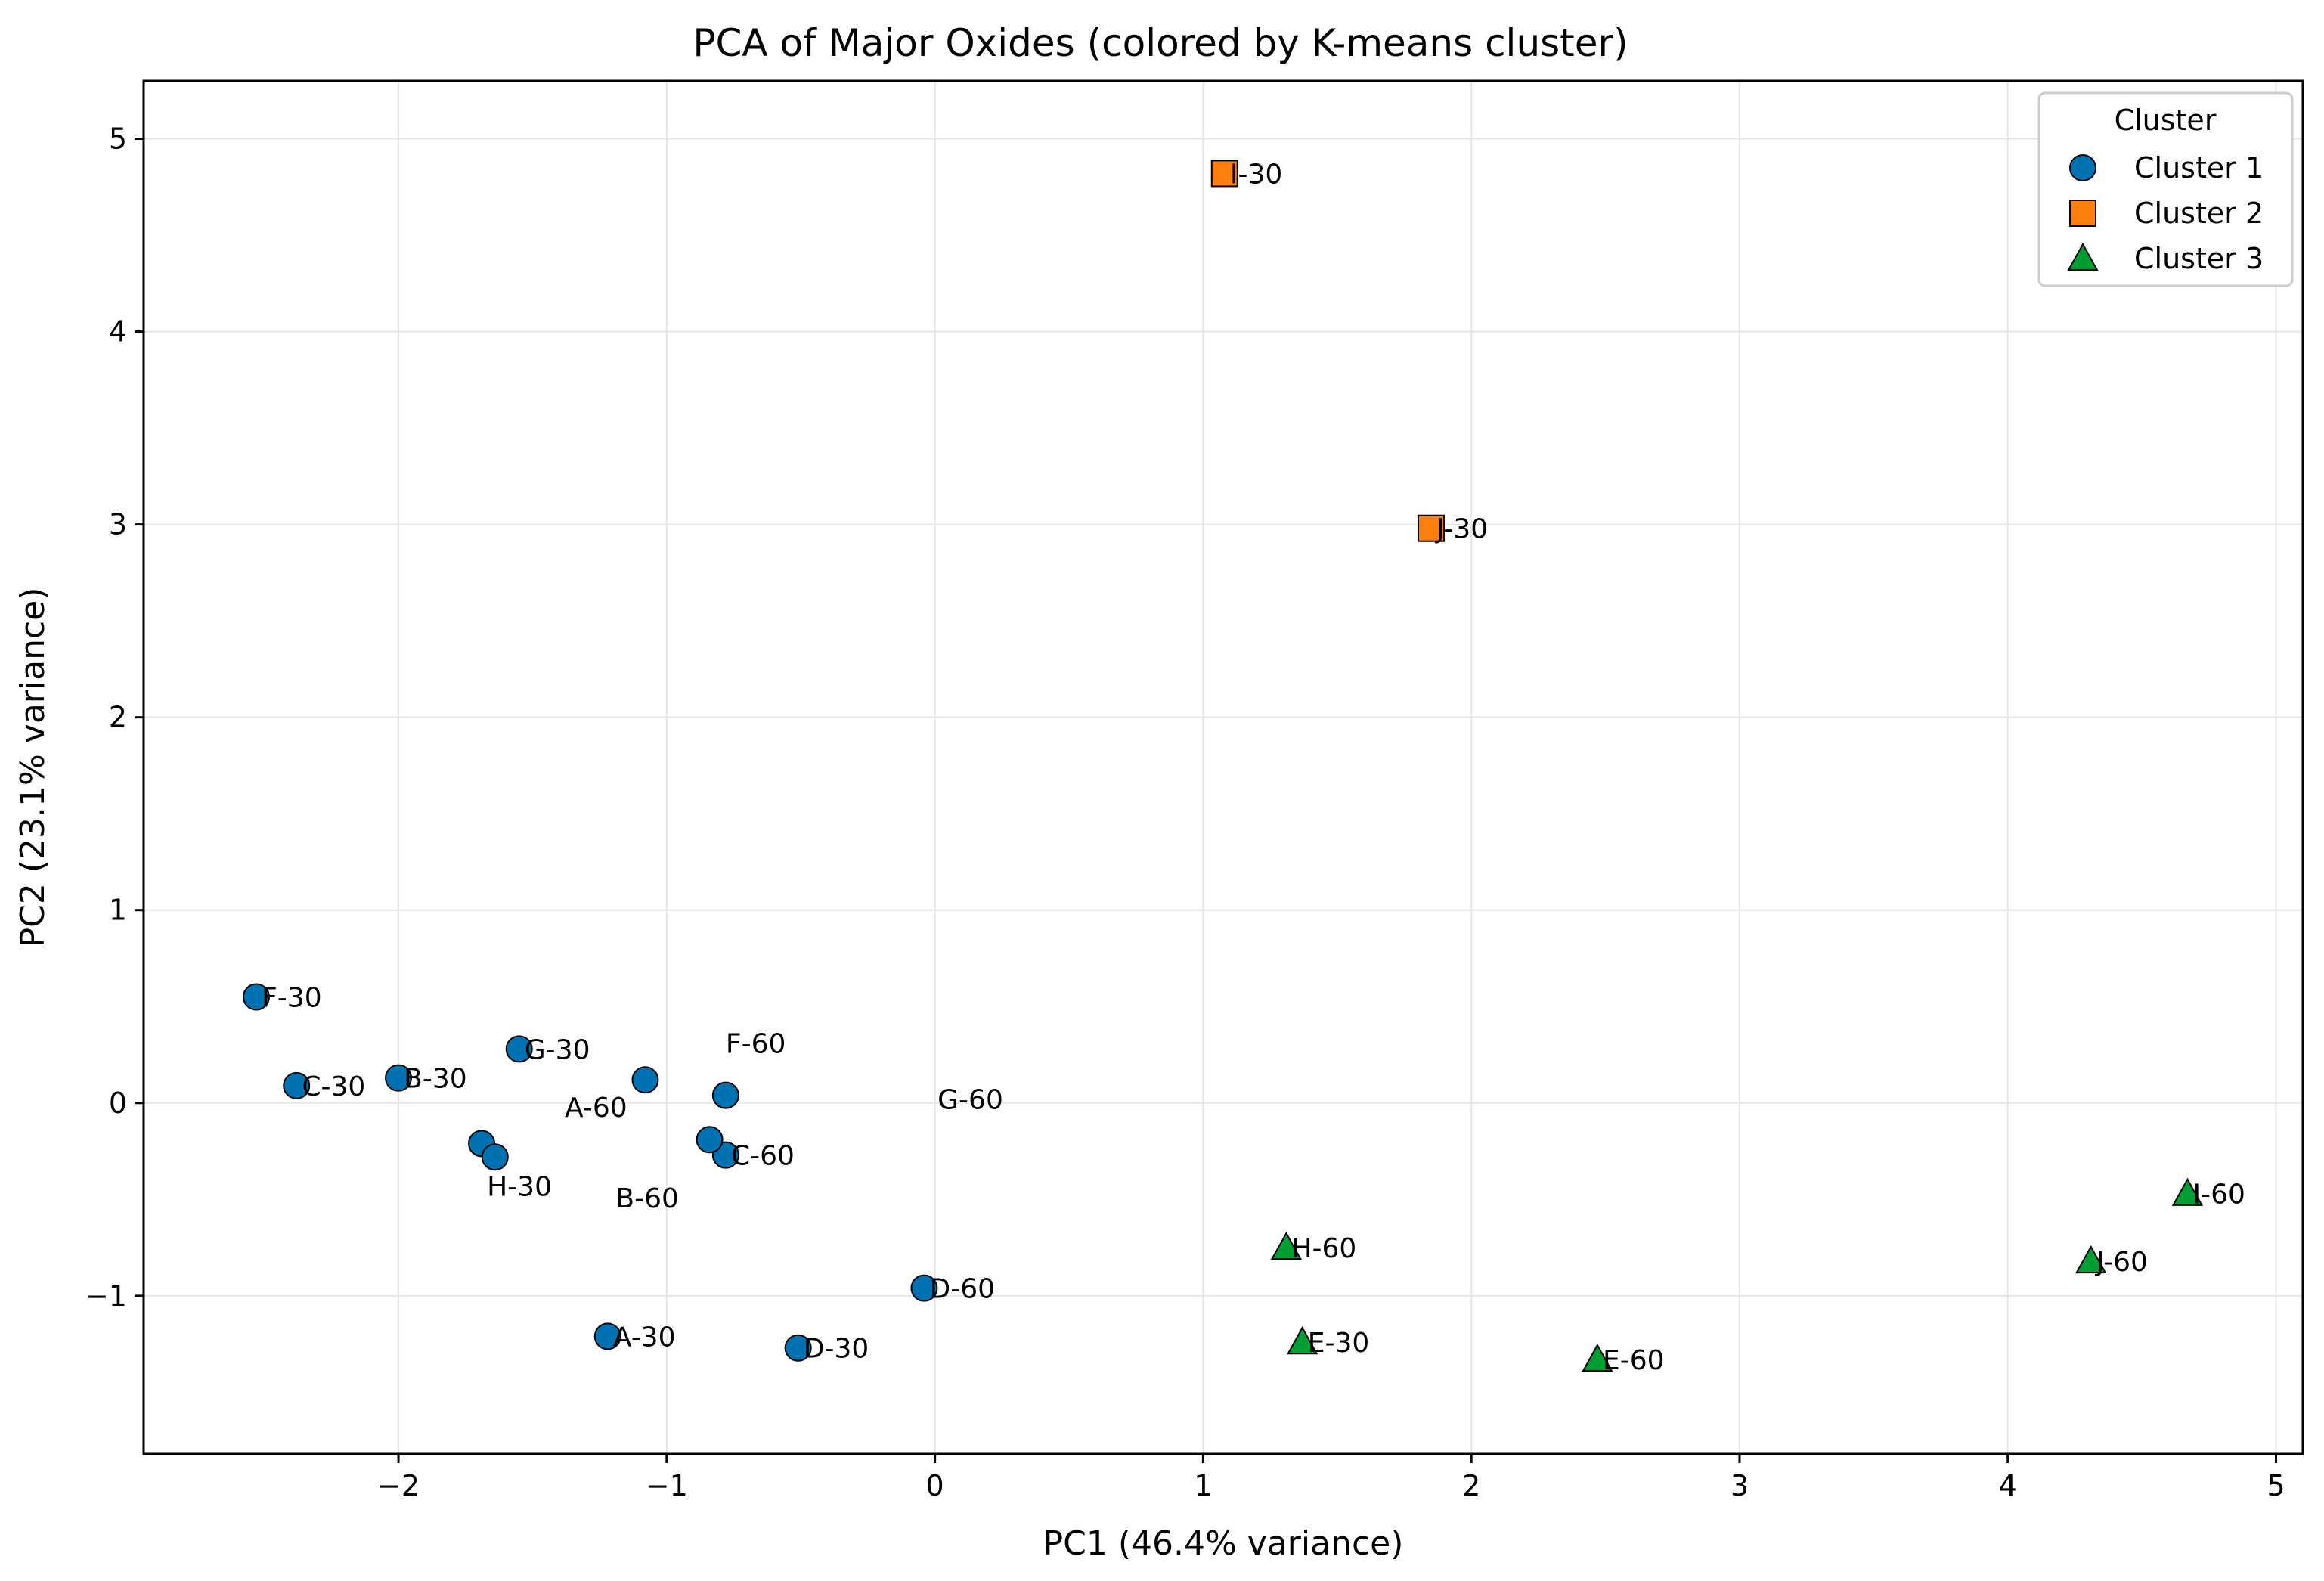  Describe the element at coordinates (935, 1485) in the screenshot. I see `x-tick-label: 0` at that location.